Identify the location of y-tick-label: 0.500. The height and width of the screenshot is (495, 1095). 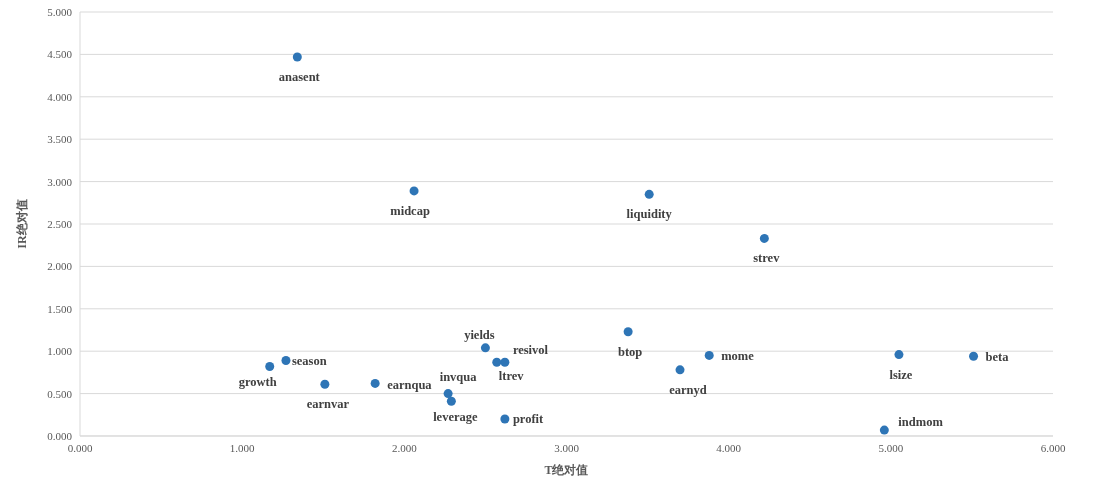
(60, 393).